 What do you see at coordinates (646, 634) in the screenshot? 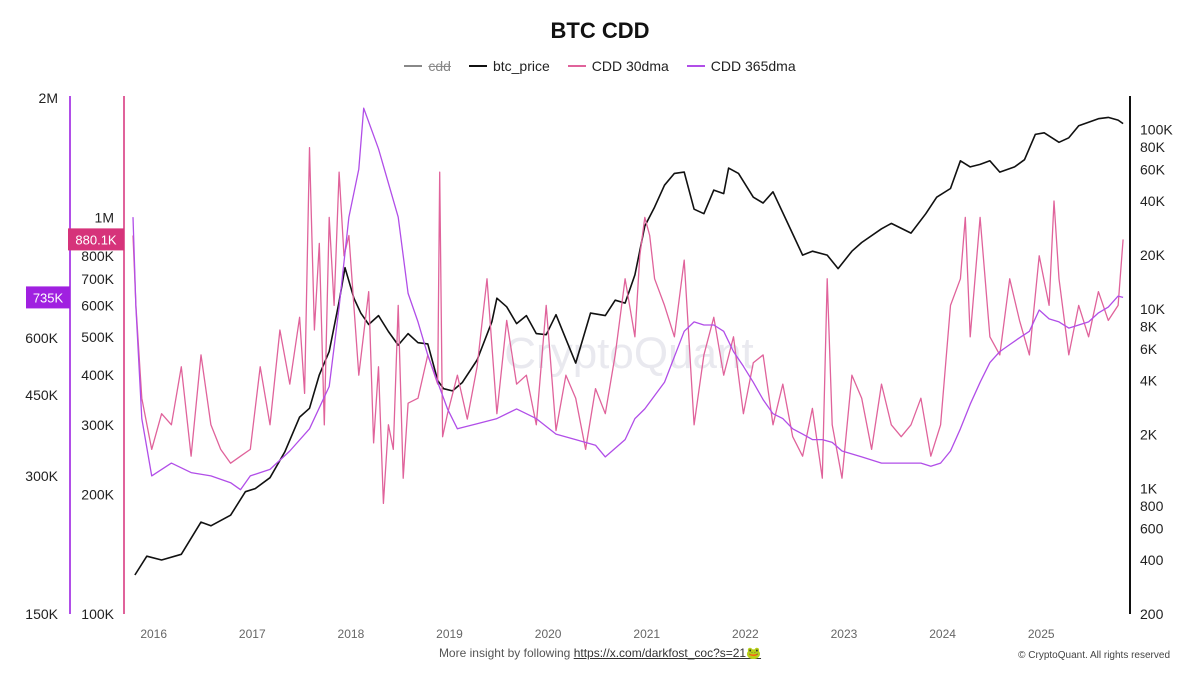
I see `x-tick: 2021` at bounding box center [646, 634].